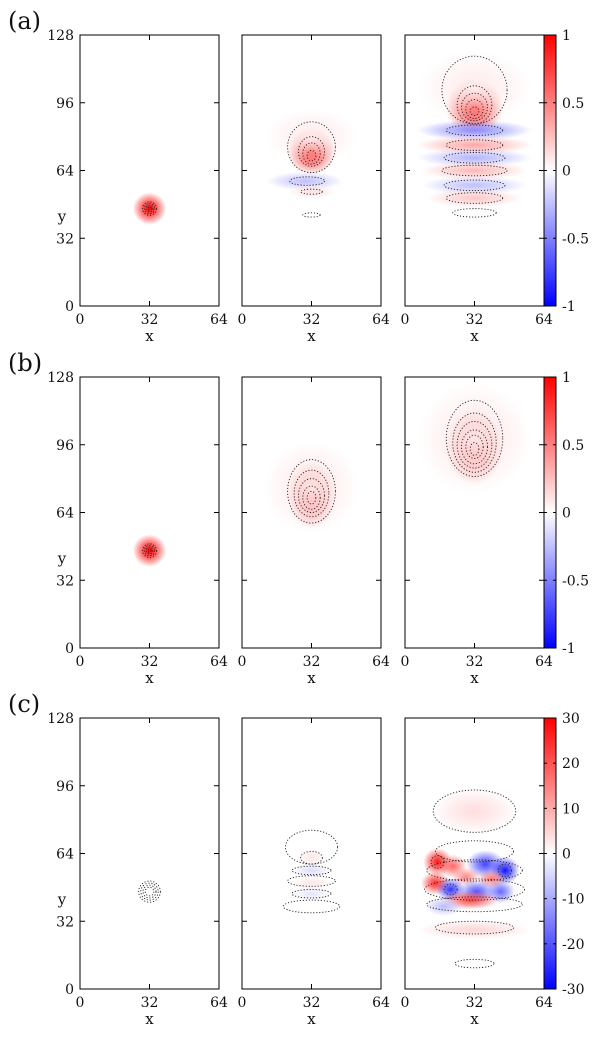  Describe the element at coordinates (24, 704) in the screenshot. I see `row-label: (c)` at that location.